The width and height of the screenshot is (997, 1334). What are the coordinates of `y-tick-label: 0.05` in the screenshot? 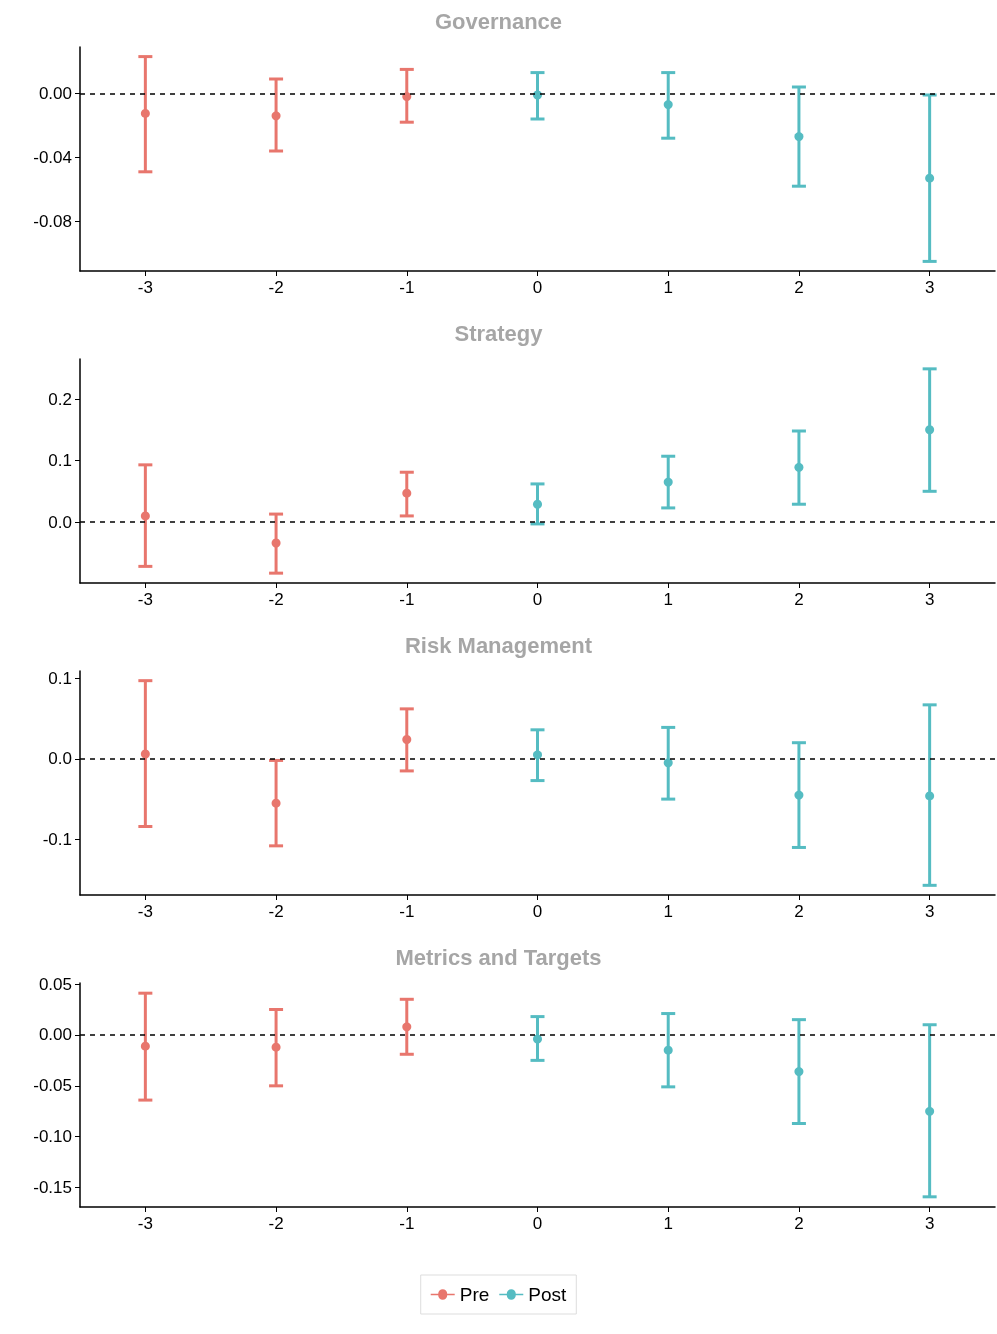 It's located at (55, 984).